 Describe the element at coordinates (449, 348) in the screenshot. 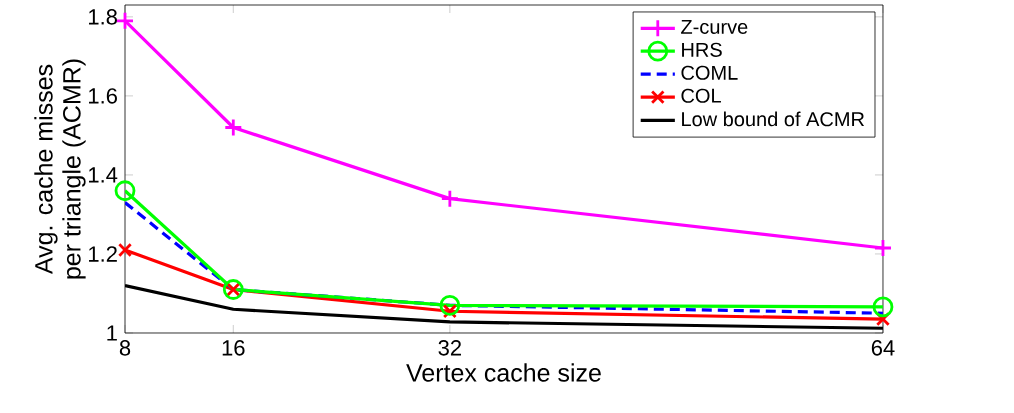

I see `x-tick-label: 32` at that location.